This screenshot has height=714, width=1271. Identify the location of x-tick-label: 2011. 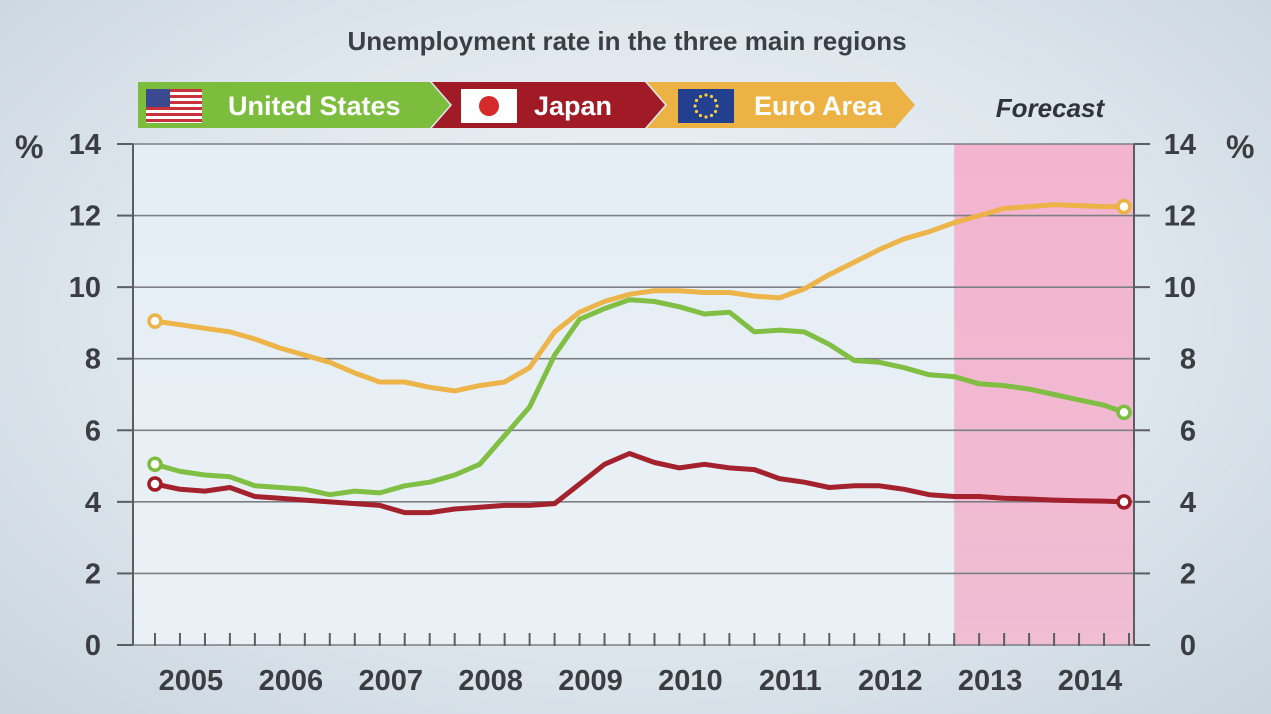
(790, 681).